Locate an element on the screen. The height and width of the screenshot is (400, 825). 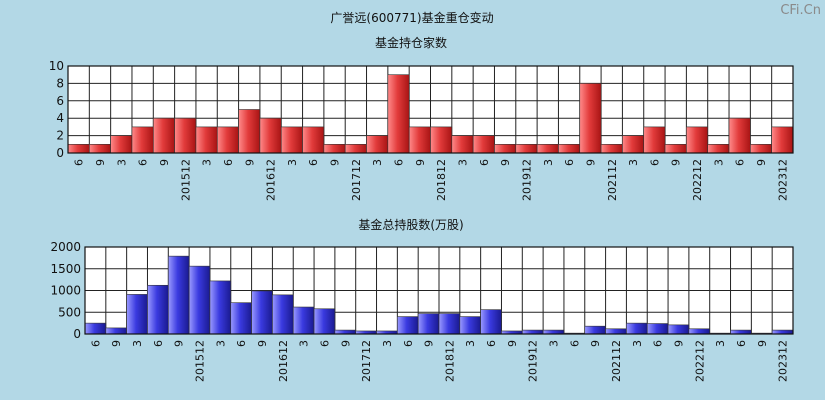
chart-2-title: 基金总持股数(万股) is located at coordinates (410, 224).